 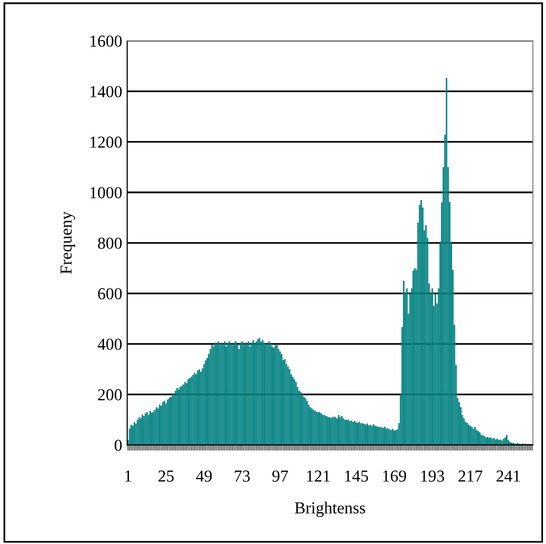 I want to click on x-tick-label: 145, so click(x=356, y=476).